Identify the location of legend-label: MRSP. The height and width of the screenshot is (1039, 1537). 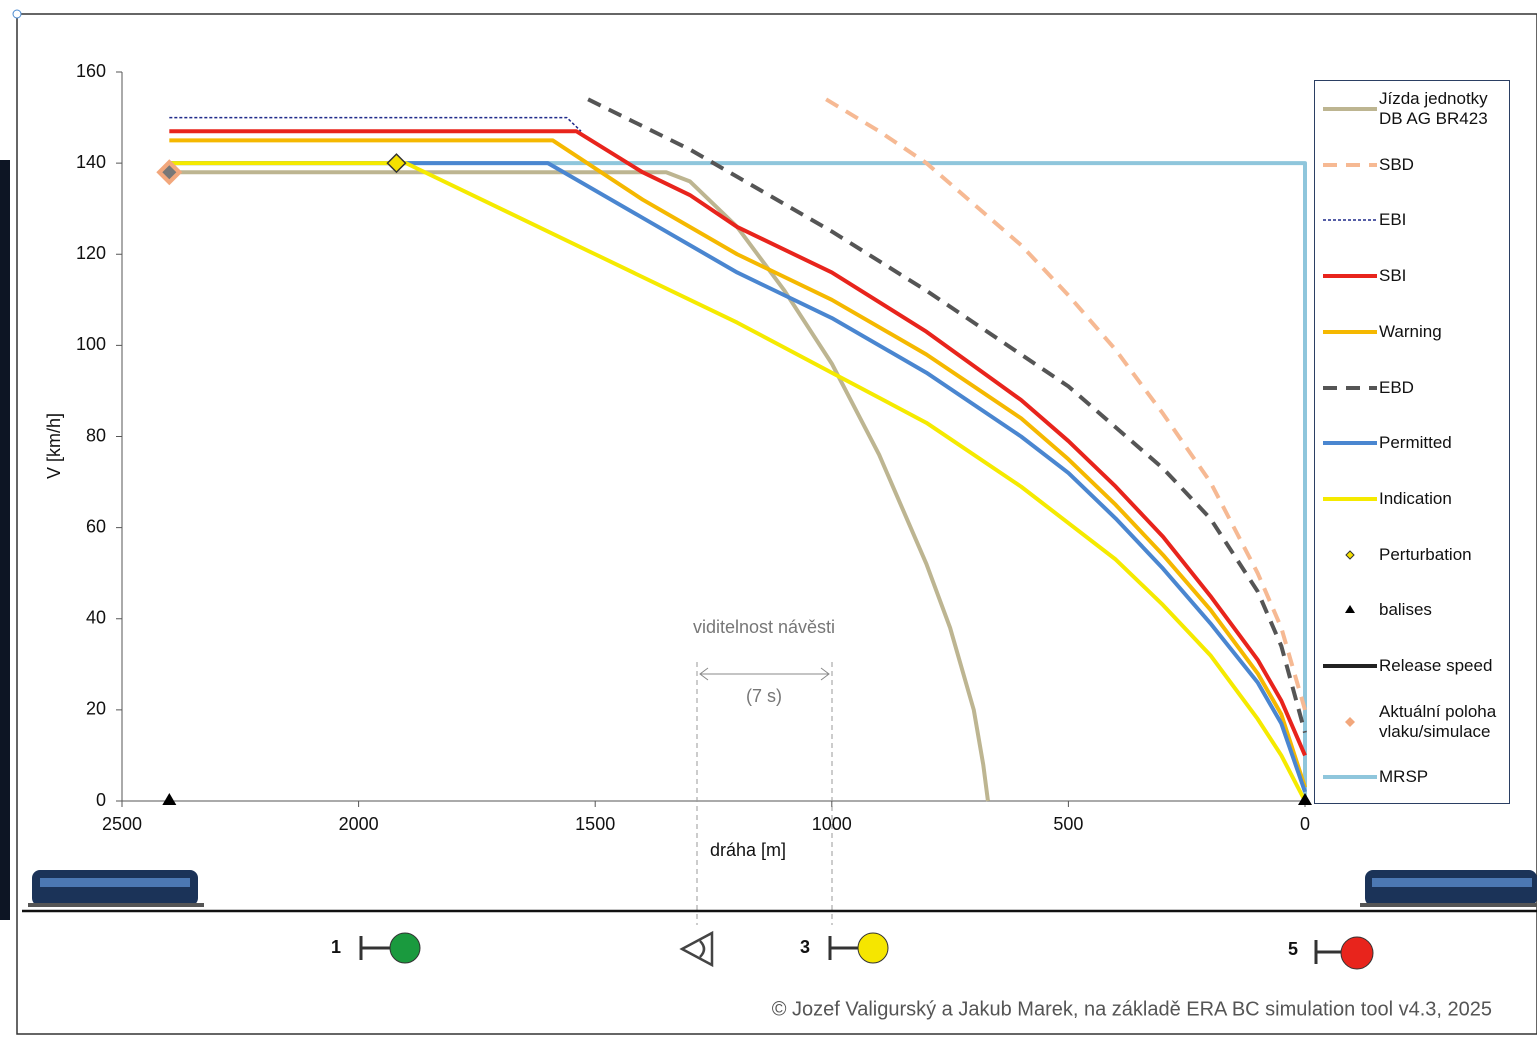
(1404, 777).